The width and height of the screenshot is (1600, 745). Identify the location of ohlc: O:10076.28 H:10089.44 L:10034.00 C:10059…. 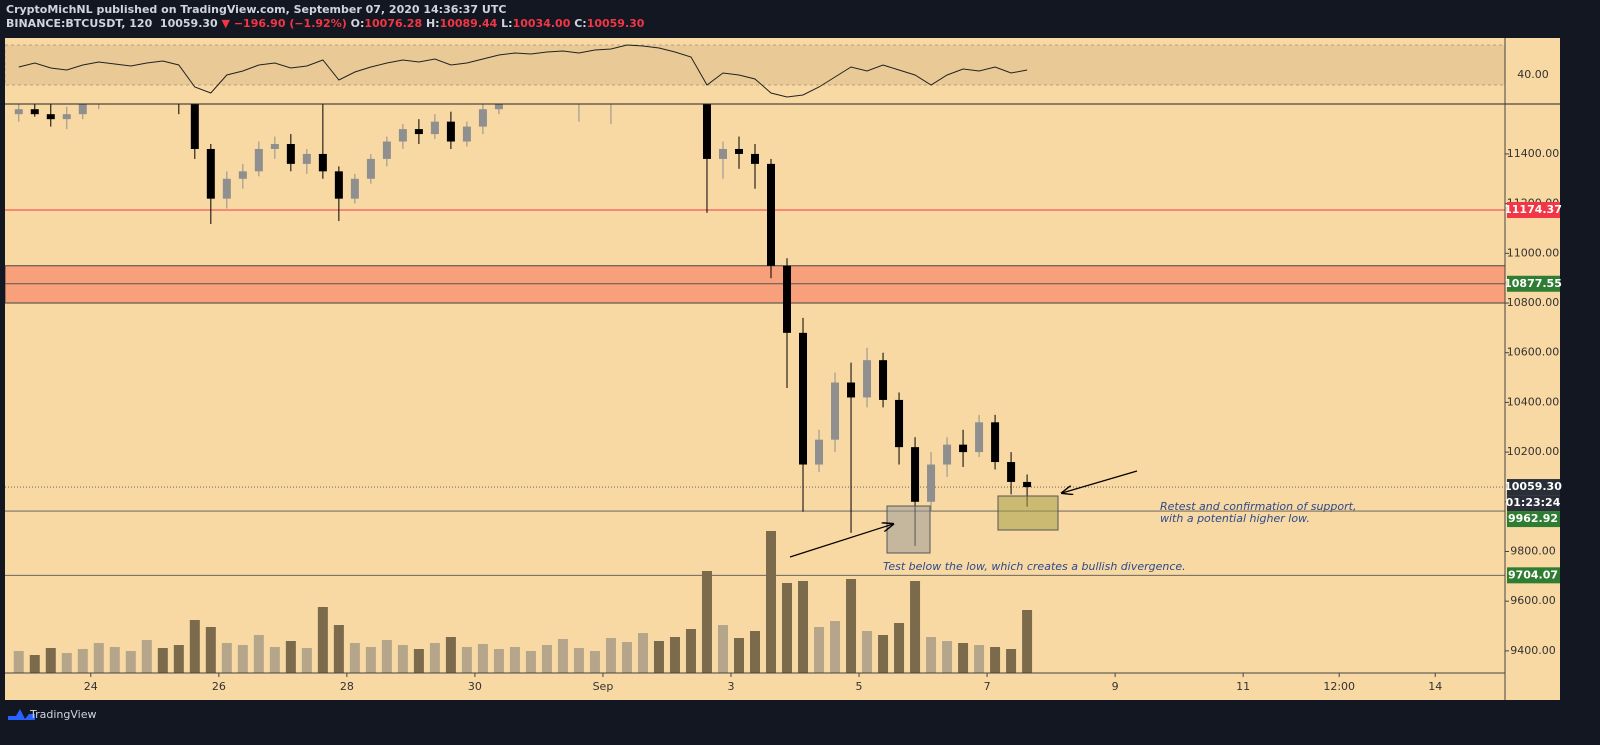
(498, 23).